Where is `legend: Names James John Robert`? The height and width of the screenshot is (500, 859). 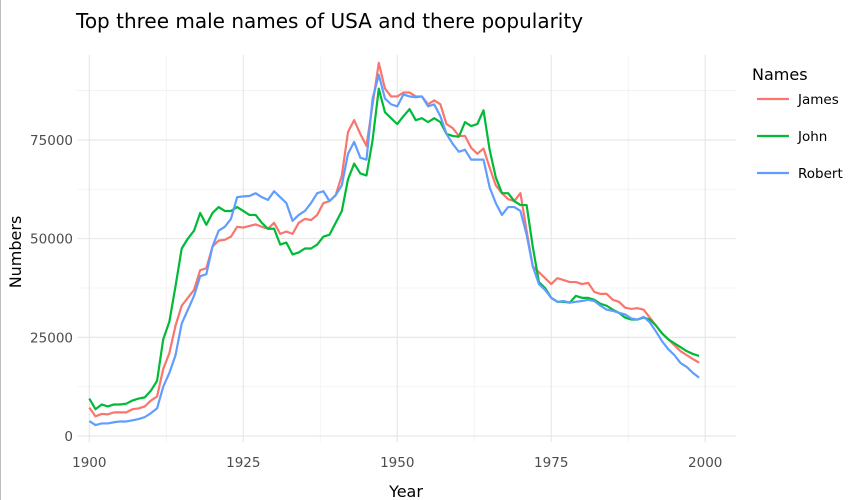 legend: Names James John Robert is located at coordinates (797, 123).